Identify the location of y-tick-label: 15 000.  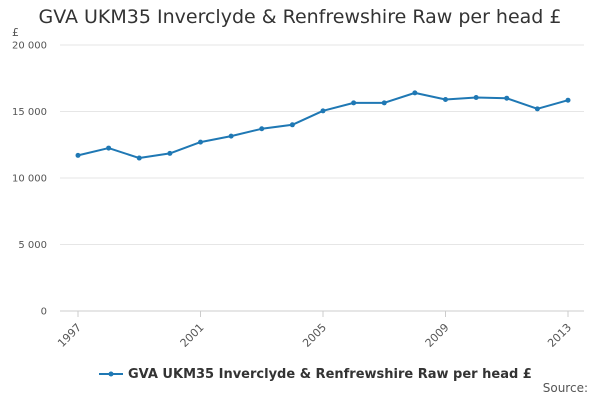
(29, 112).